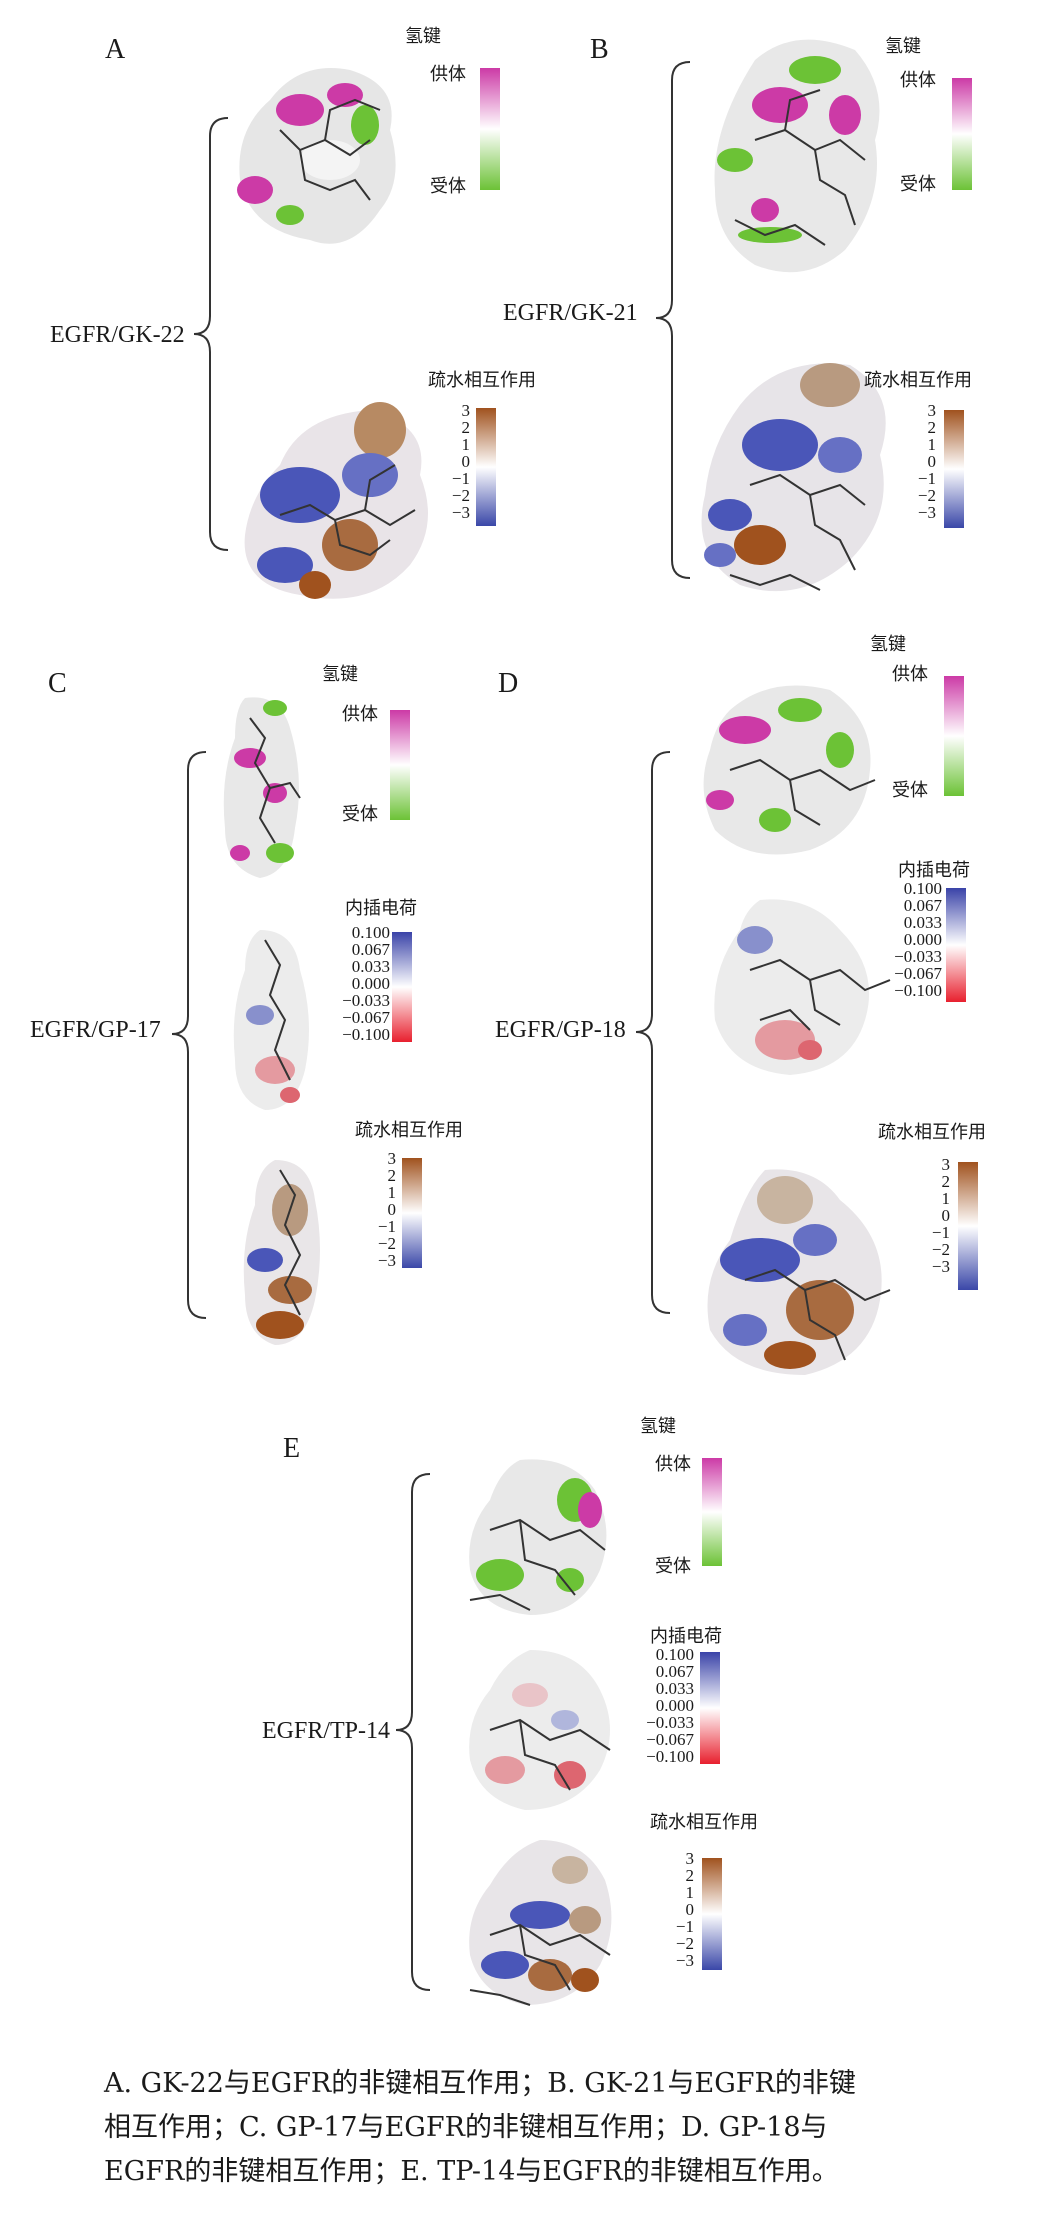 This screenshot has height=2216, width=1047. I want to click on hbond-acceptor-label-c: 受体, so click(360, 814).